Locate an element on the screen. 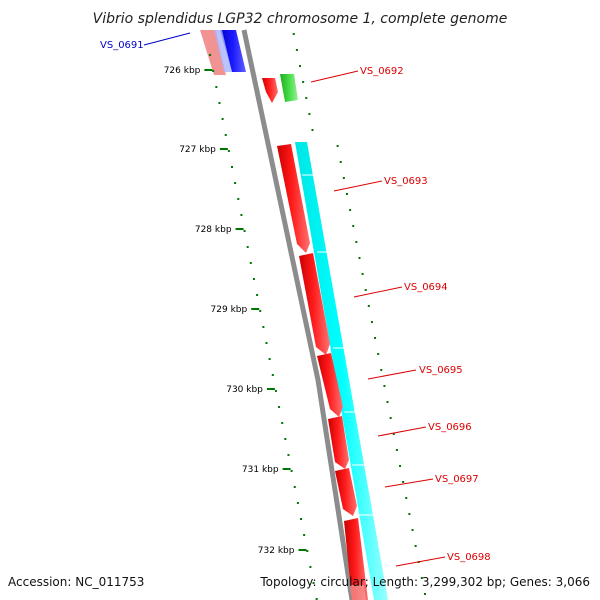 This screenshot has width=600, height=600. red-gene-track is located at coordinates (322, 372).